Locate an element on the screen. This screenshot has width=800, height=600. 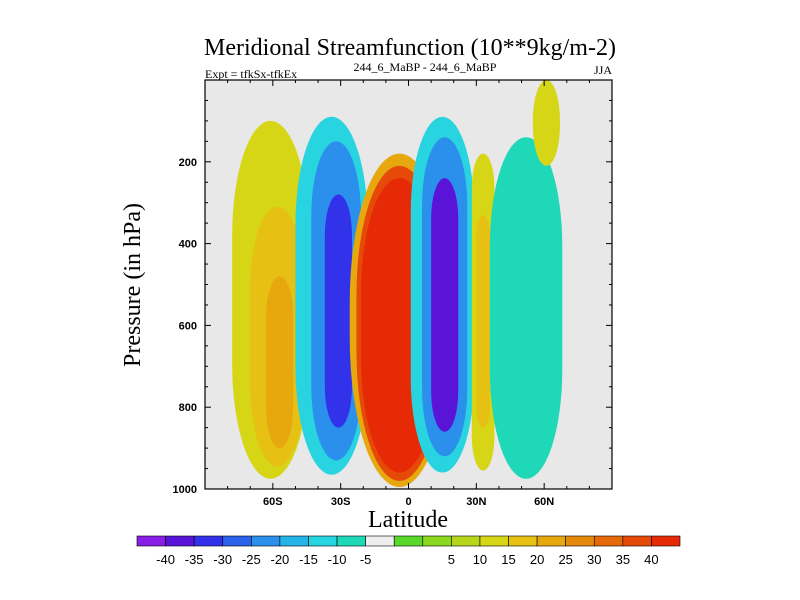
colorbar-label: -30 is located at coordinates (222, 559).